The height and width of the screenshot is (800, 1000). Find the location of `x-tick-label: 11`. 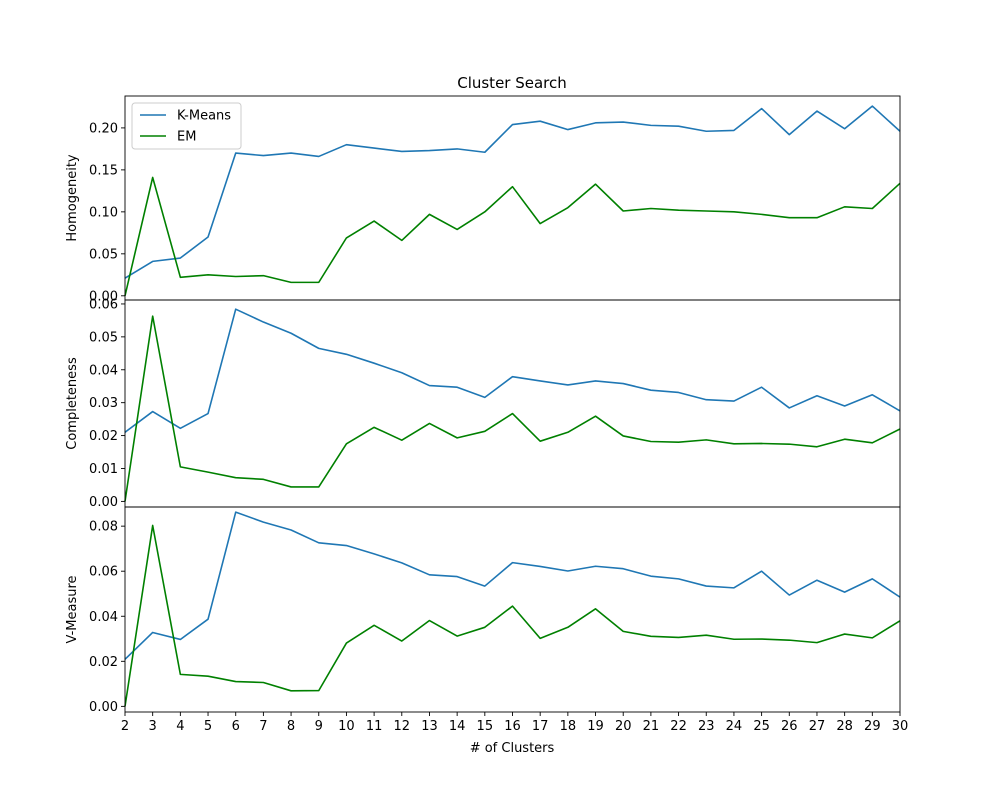

x-tick-label: 11 is located at coordinates (374, 726).